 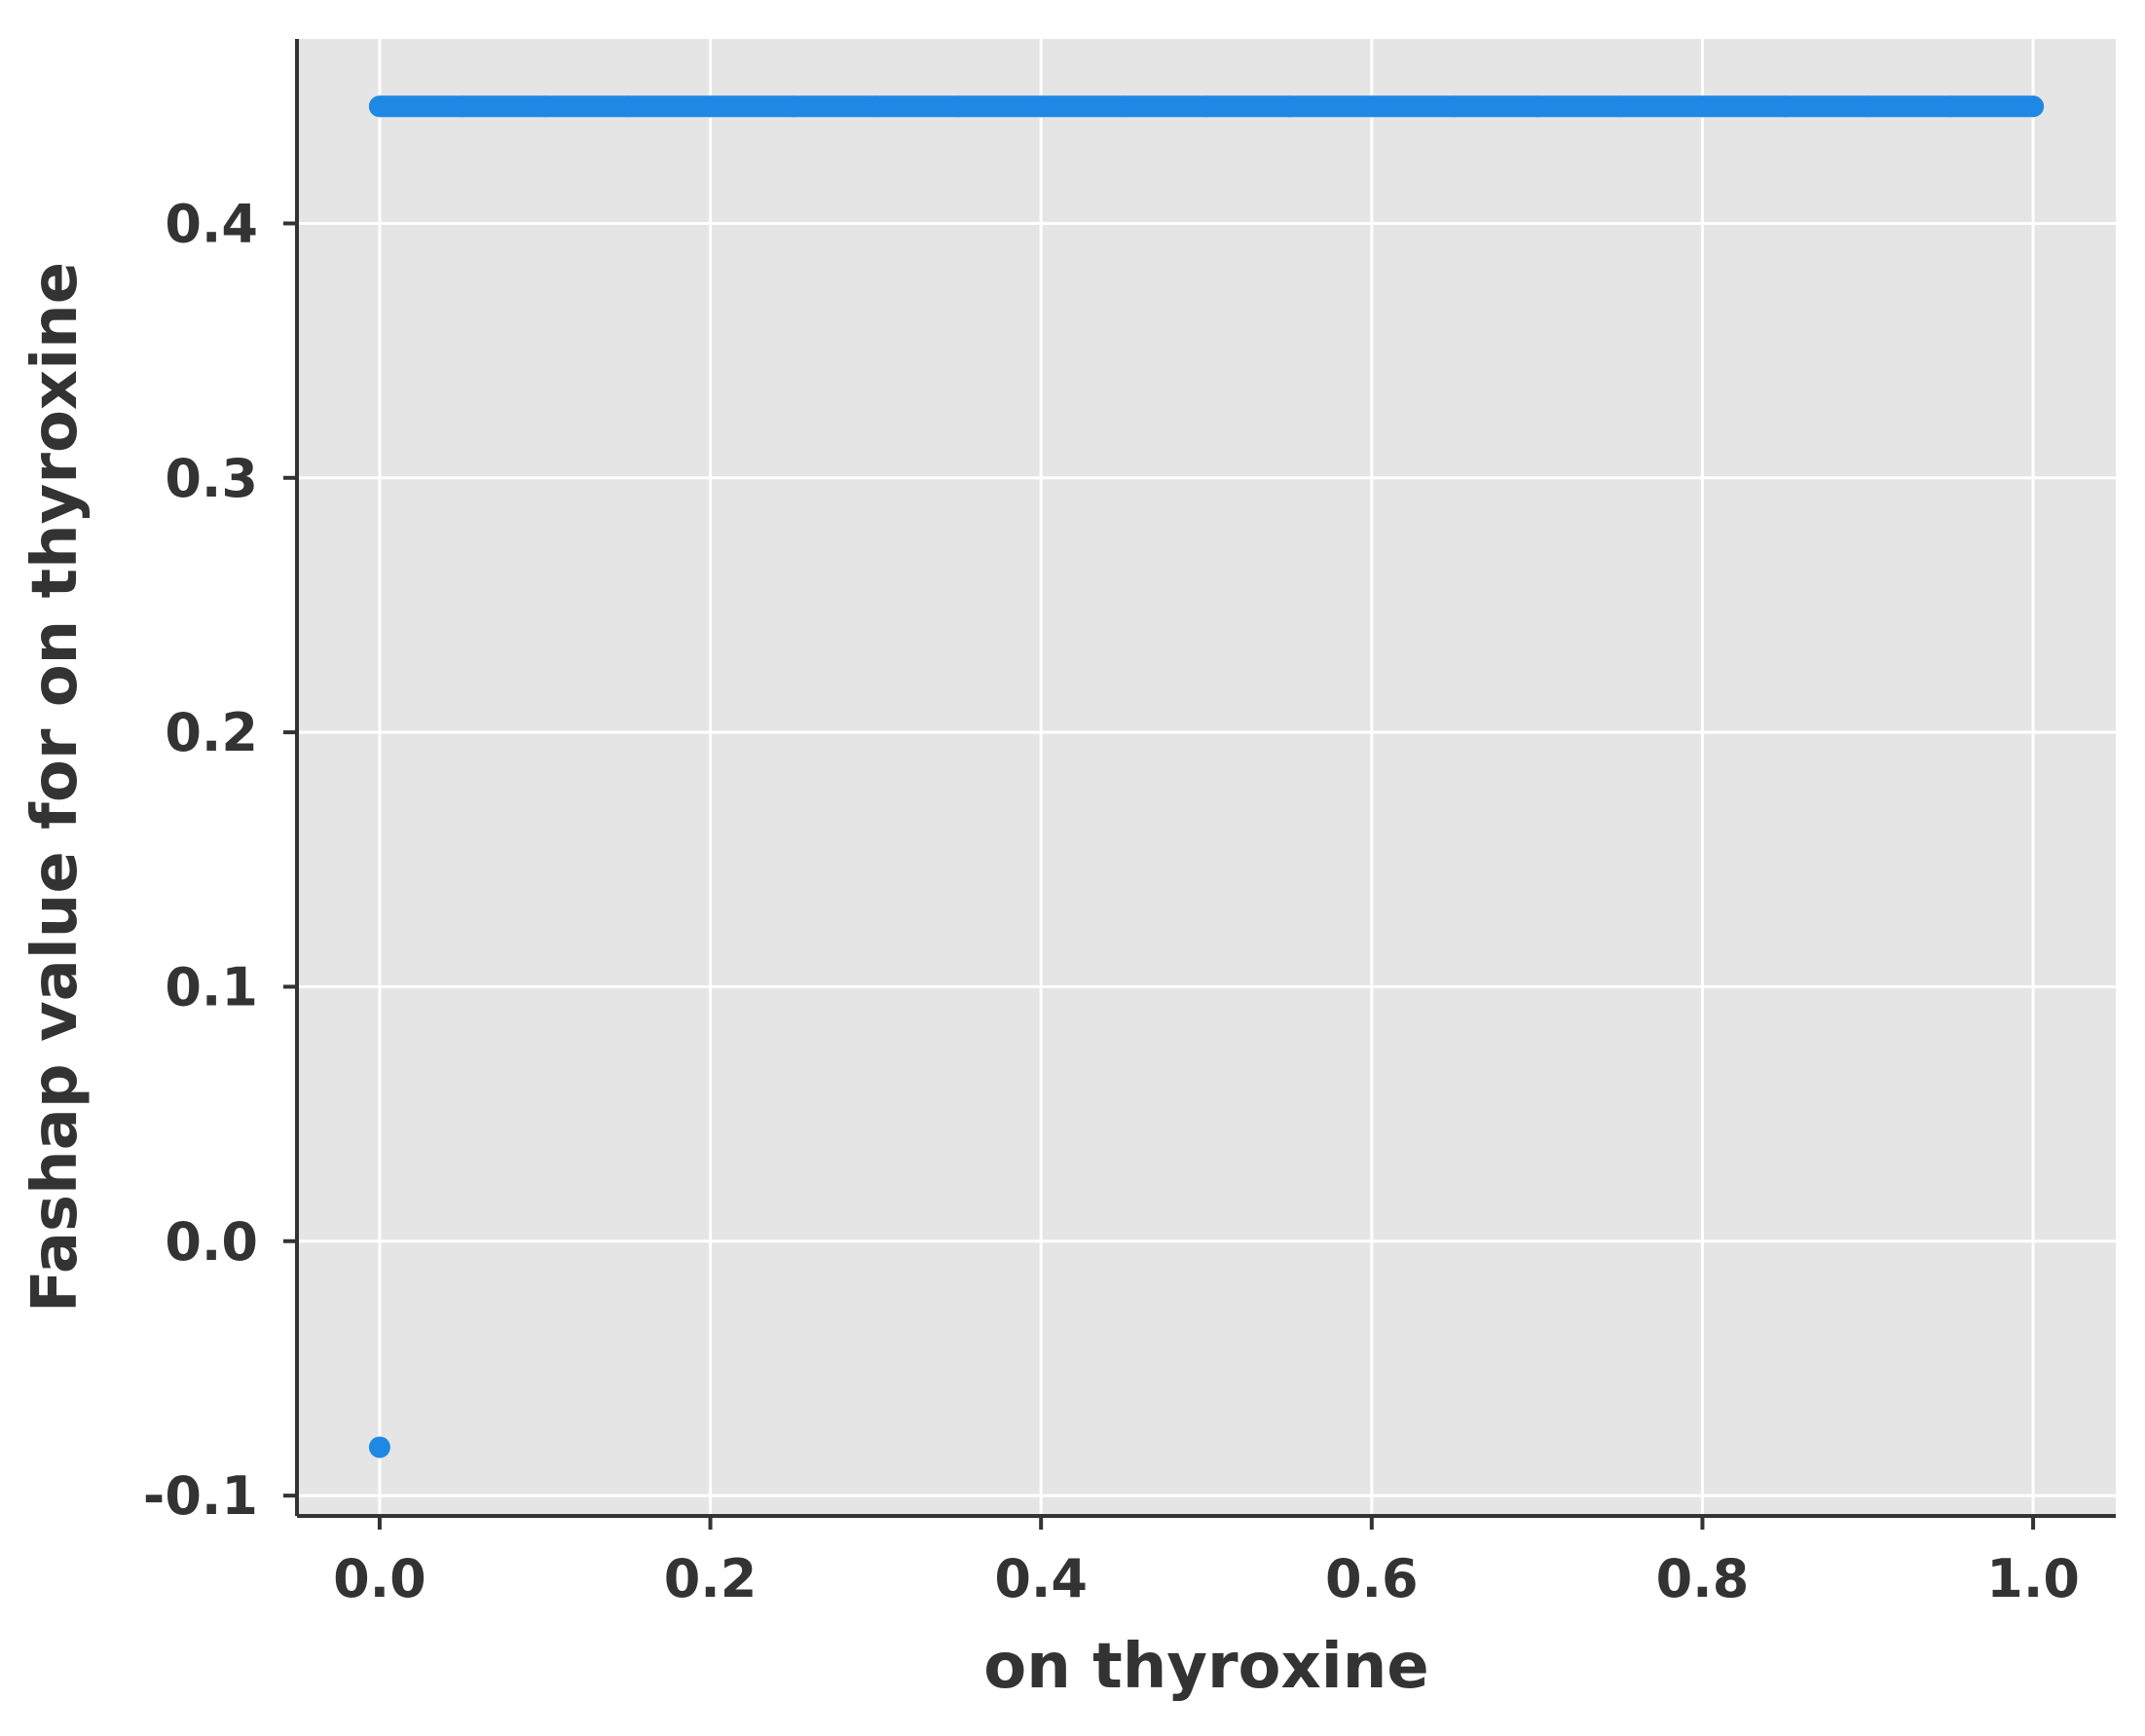 I want to click on x-axis-label: on thyroxine, so click(x=1205, y=1667).